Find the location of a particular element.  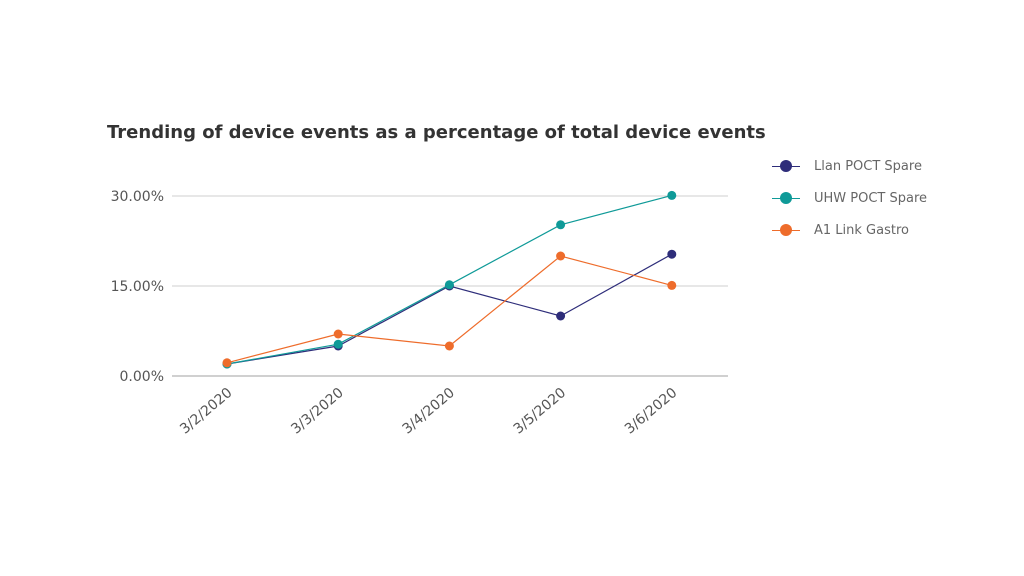

x-tick-label: 3/2/2020 is located at coordinates (206, 411).